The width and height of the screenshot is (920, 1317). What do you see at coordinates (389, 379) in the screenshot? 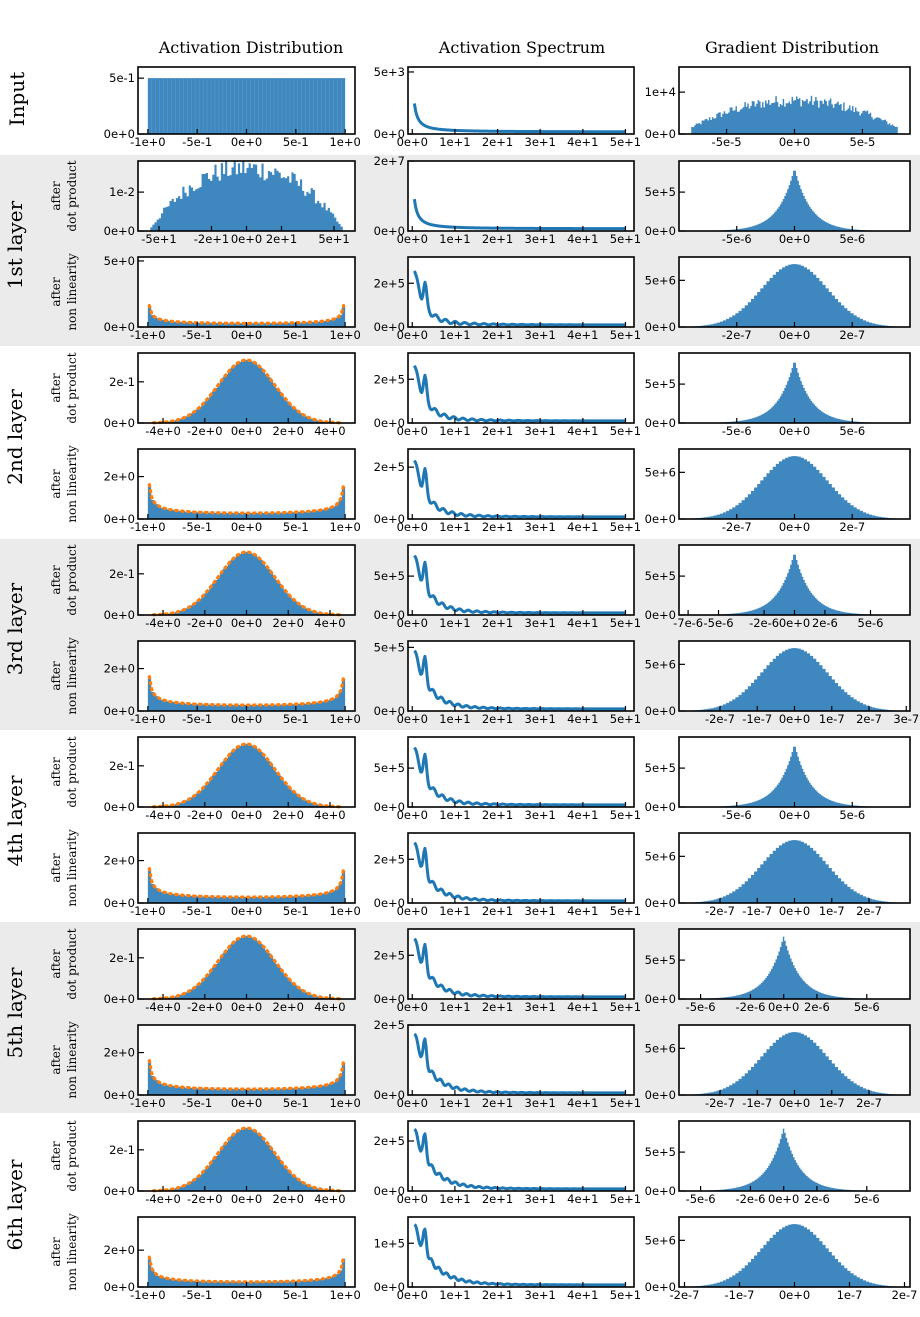
I see `y-tick-label: 2e+5` at bounding box center [389, 379].